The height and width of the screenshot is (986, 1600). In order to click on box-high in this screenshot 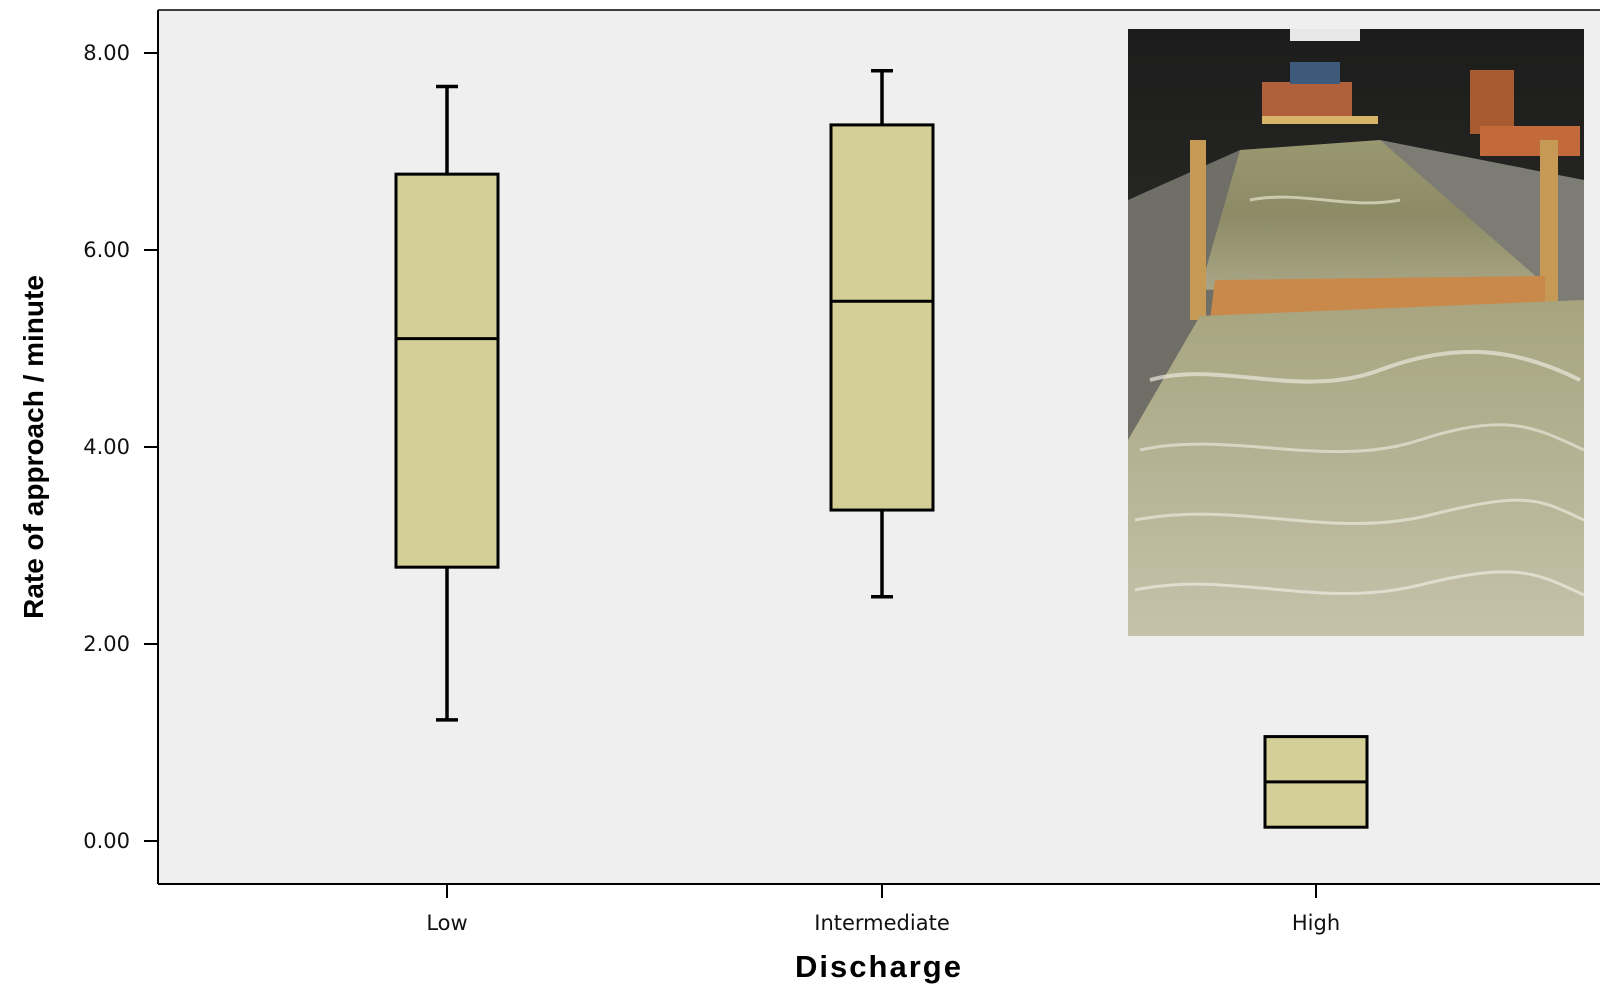, I will do `click(1316, 782)`.